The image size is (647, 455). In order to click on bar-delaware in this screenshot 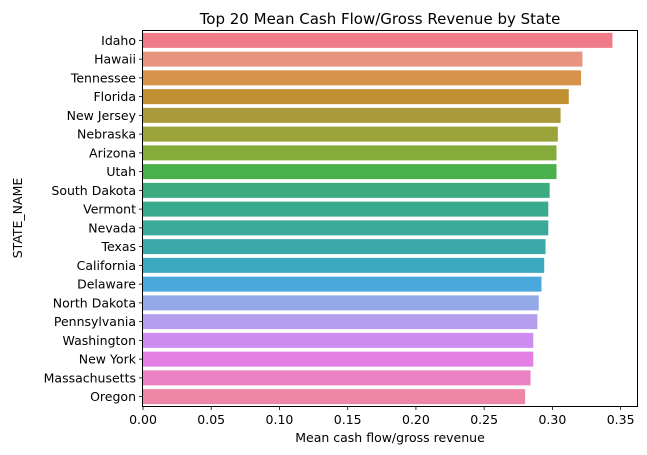, I will do `click(342, 284)`.